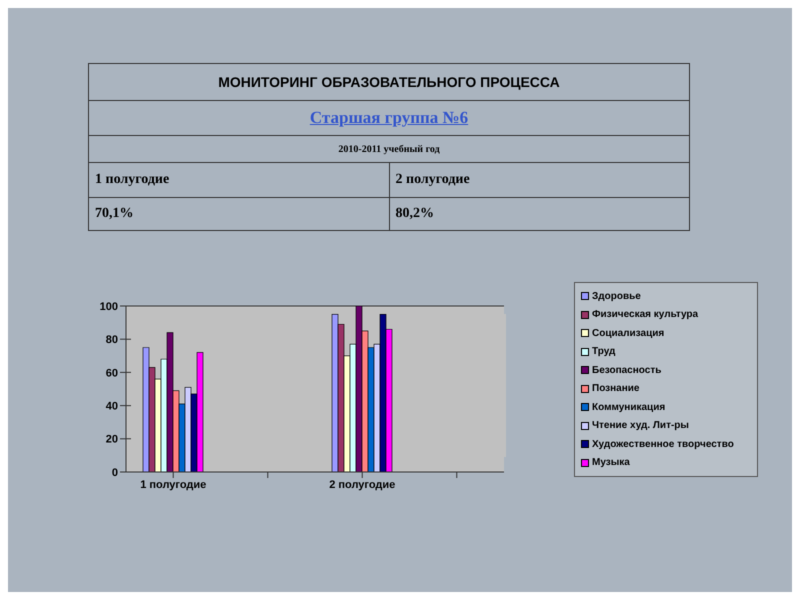  Describe the element at coordinates (628, 333) in the screenshot. I see `legend-label: Социализация` at that location.